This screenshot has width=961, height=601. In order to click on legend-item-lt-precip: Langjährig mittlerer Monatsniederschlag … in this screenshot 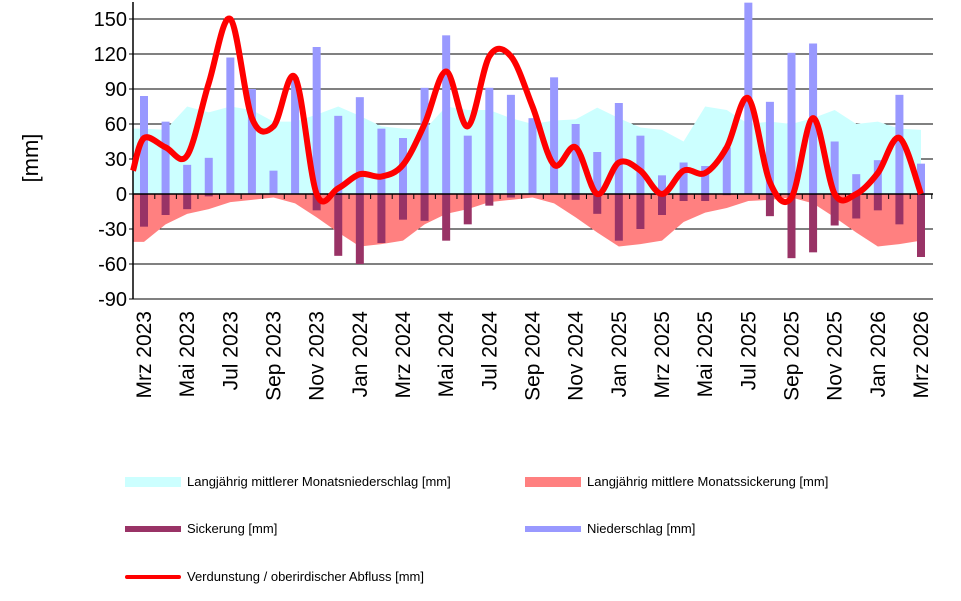, I will do `click(288, 481)`.